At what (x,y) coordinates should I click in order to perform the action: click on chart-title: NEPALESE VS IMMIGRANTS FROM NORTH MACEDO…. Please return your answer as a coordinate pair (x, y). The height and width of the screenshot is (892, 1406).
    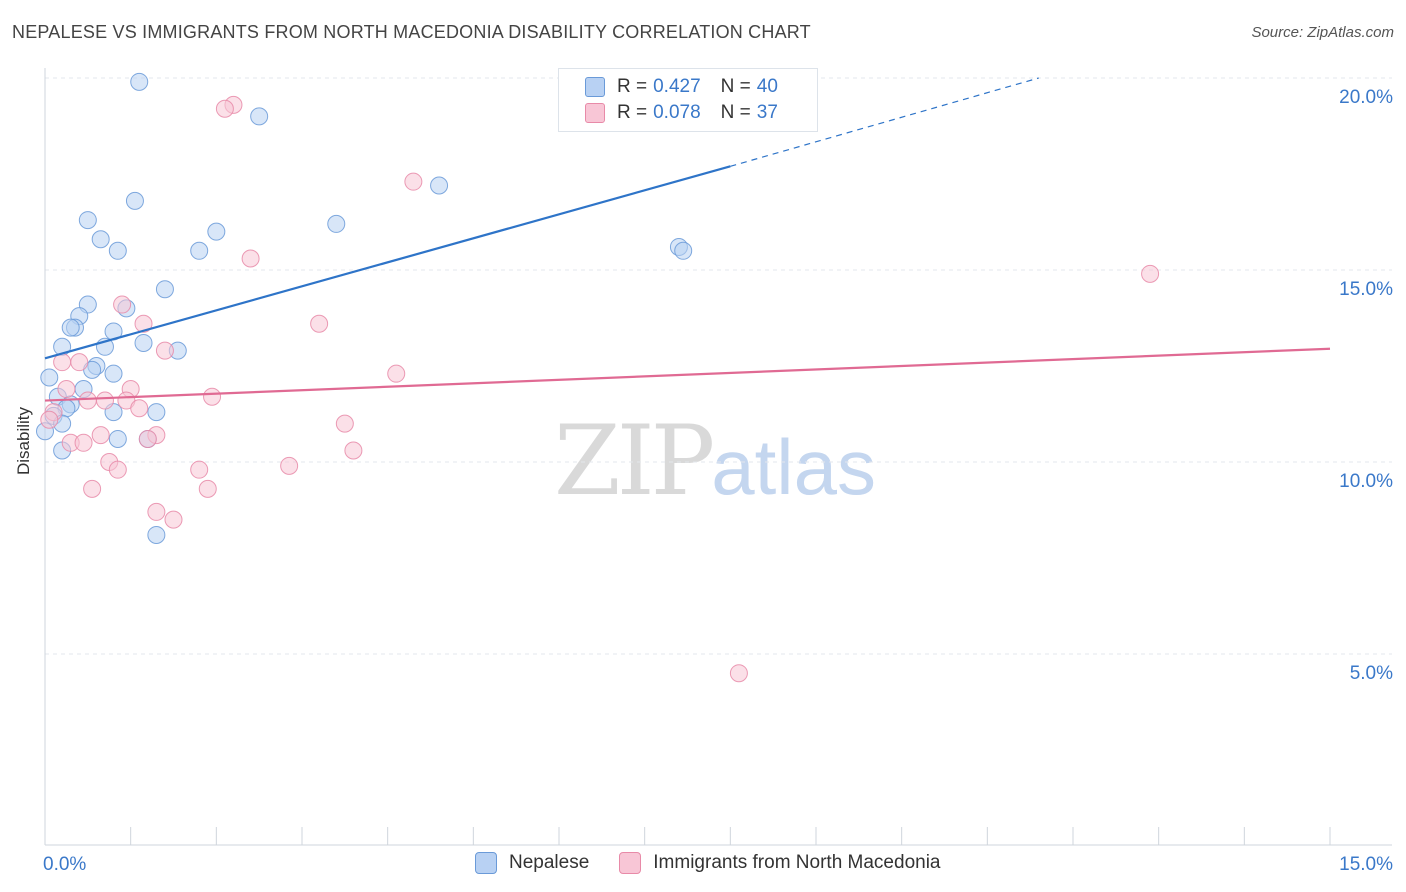
    Looking at the image, I should click on (411, 32).